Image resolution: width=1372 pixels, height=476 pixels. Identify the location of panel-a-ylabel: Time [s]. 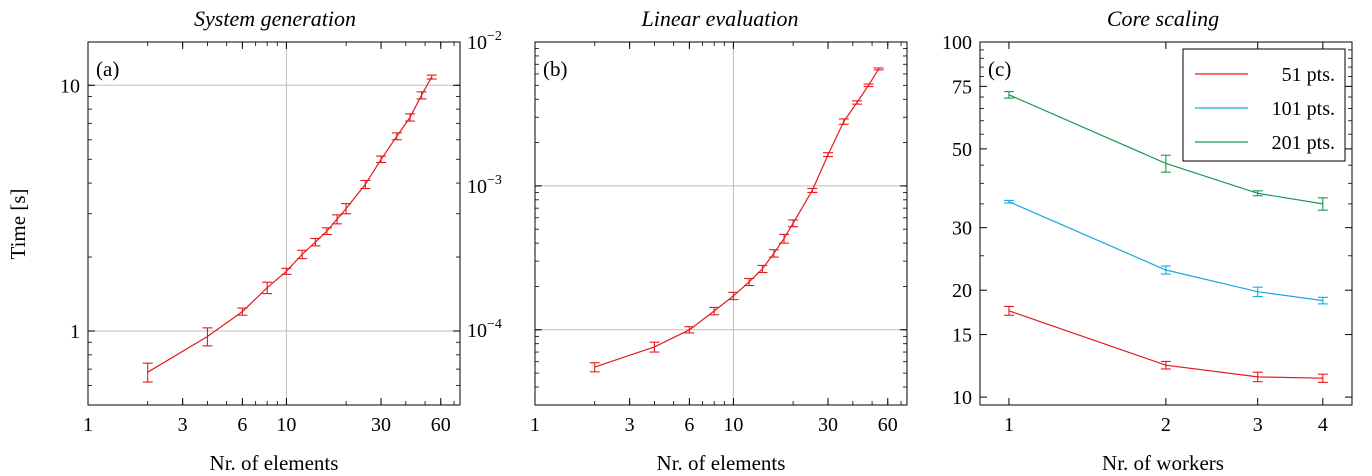
(18, 224).